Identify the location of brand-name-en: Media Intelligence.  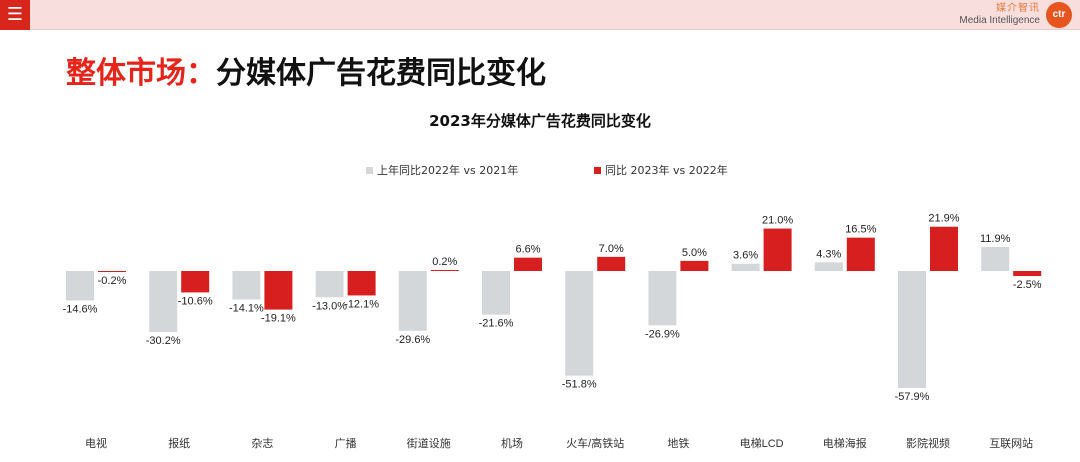
(999, 20).